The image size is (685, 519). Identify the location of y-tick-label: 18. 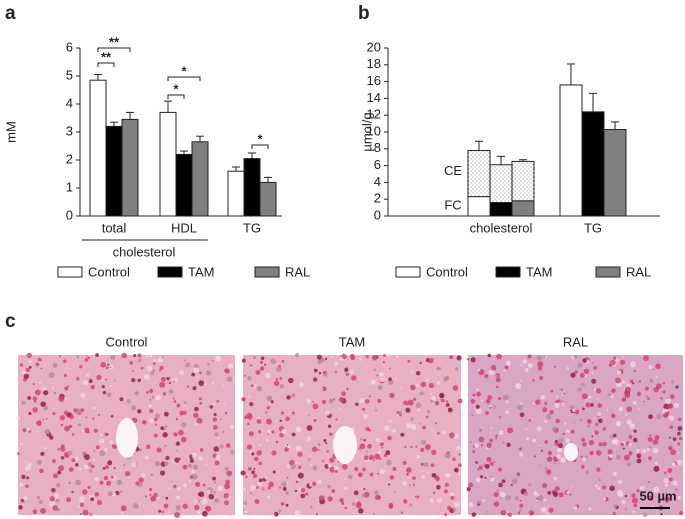
(374, 63).